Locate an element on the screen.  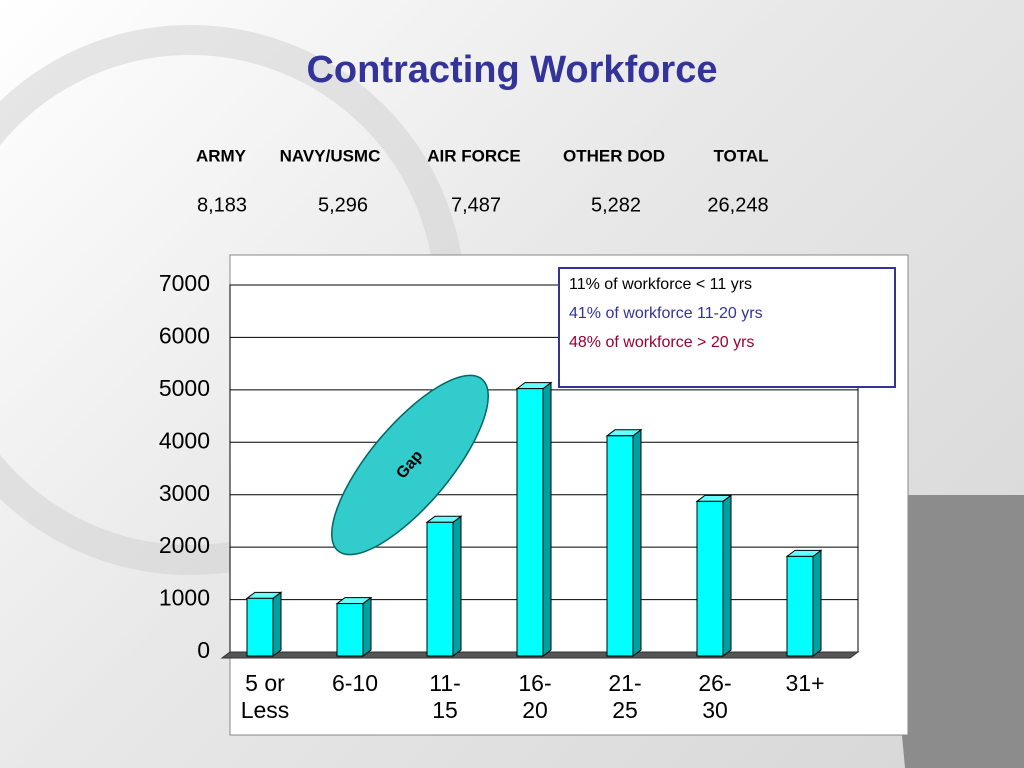
x-tick-label: 6-10 is located at coordinates (355, 683).